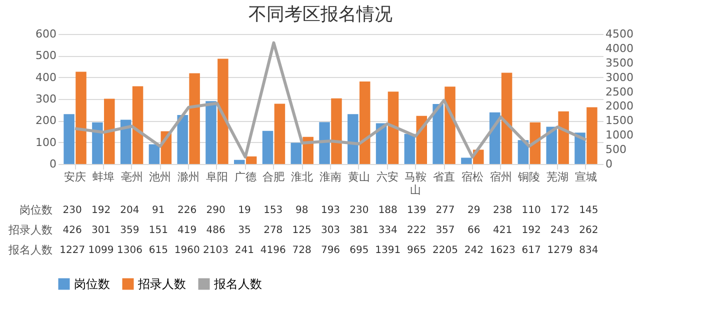  Describe the element at coordinates (472, 177) in the screenshot. I see `x-tick-label: 宿松` at that location.